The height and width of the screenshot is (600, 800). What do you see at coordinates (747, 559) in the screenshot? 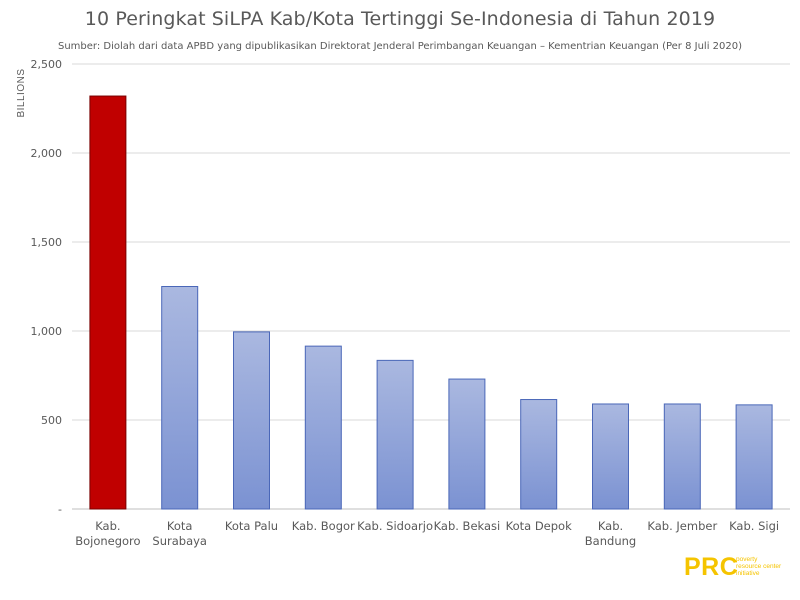
I see `logo-line: poverty` at bounding box center [747, 559].